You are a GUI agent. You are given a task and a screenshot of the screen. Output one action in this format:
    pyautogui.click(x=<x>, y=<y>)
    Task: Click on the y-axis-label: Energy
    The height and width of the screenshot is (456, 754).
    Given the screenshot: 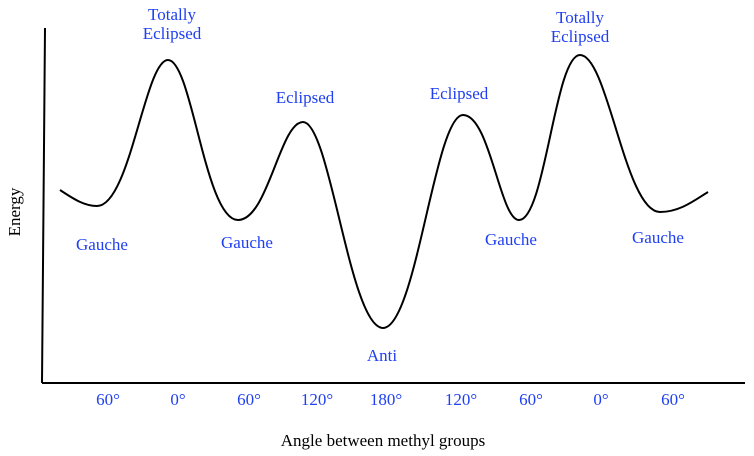 What is the action you would take?
    pyautogui.click(x=14, y=211)
    